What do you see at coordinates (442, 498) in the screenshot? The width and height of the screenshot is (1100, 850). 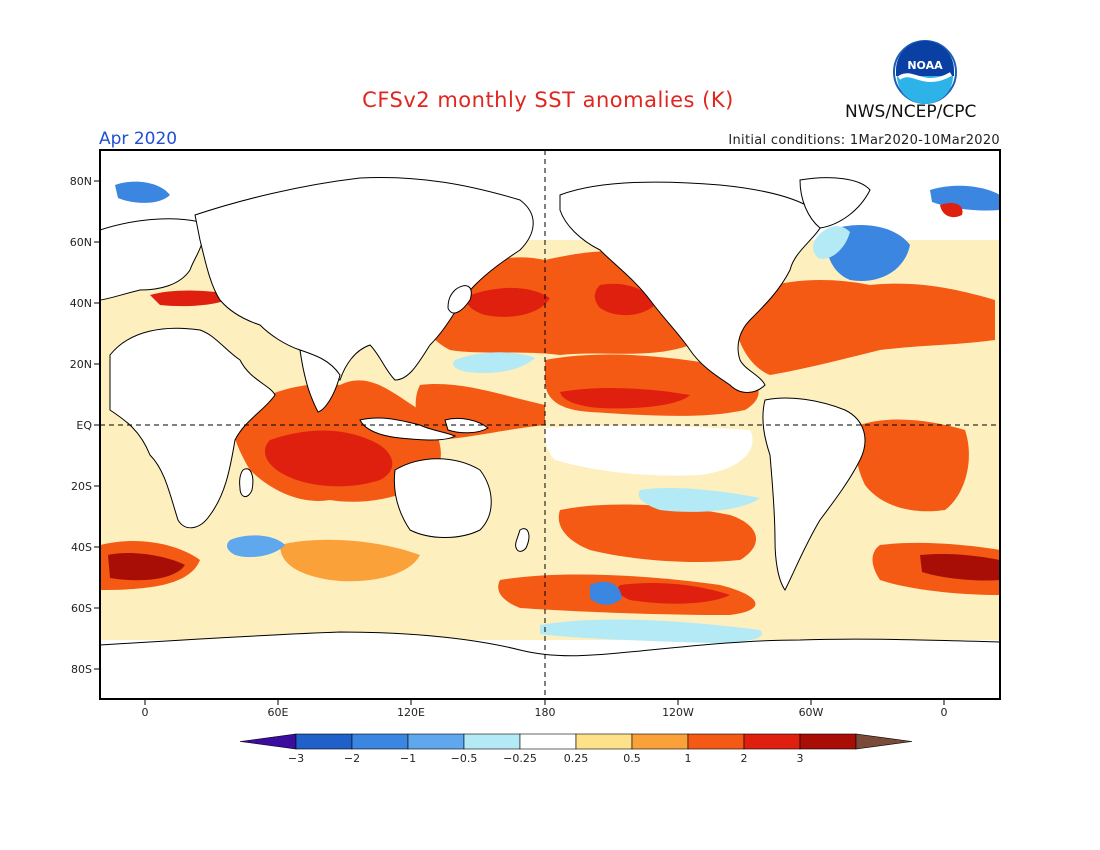 I see `land-australia` at bounding box center [442, 498].